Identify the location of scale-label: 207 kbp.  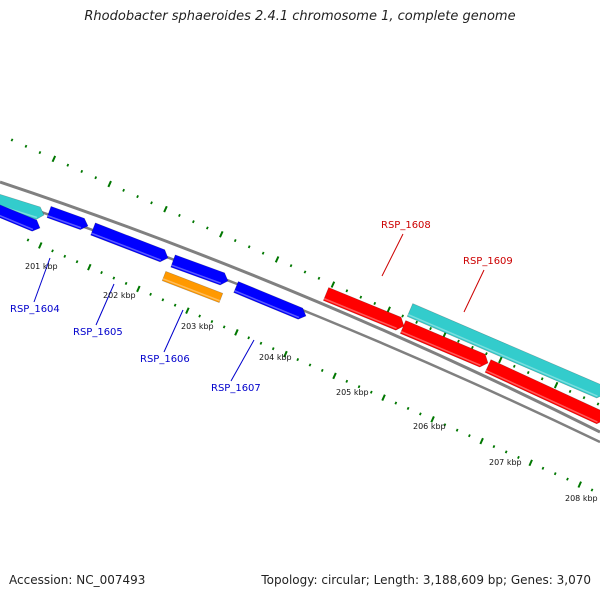
(505, 462).